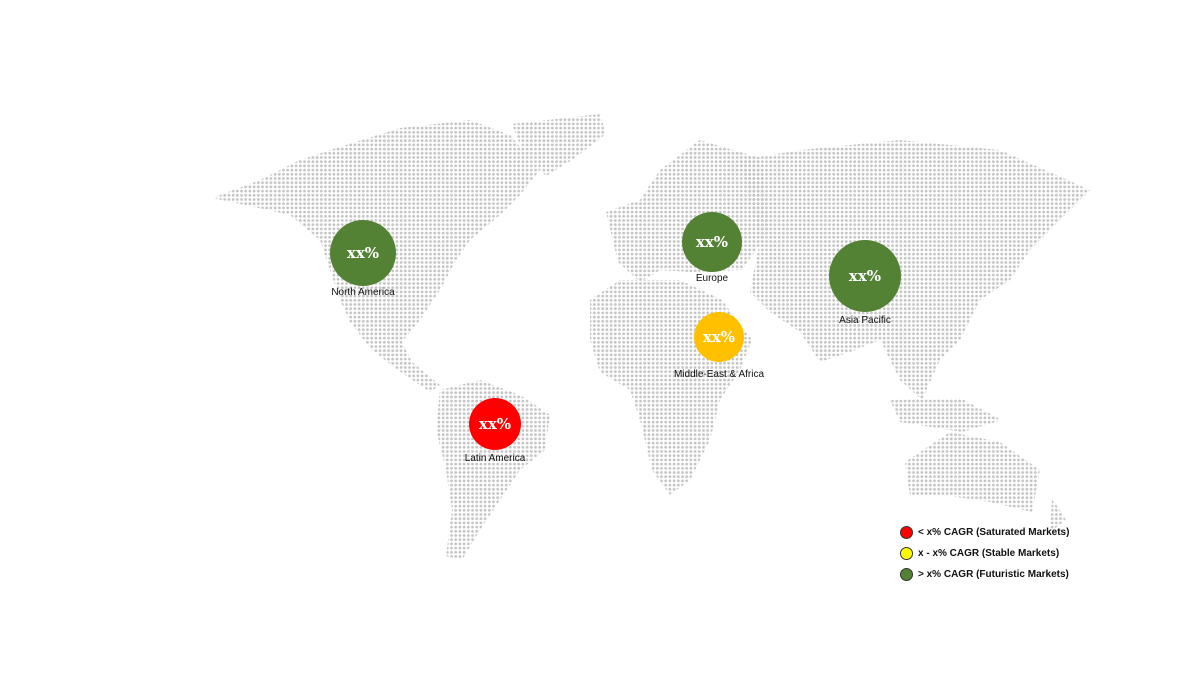 This screenshot has height=675, width=1200. I want to click on bubble-latin-america, so click(495, 424).